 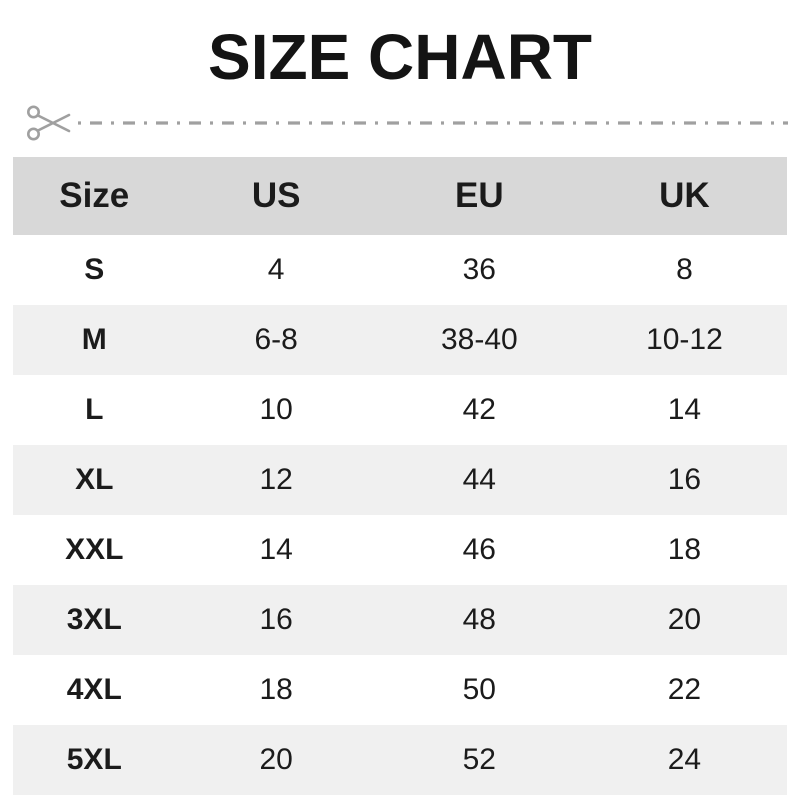 I want to click on size-label: XL, so click(x=94, y=480).